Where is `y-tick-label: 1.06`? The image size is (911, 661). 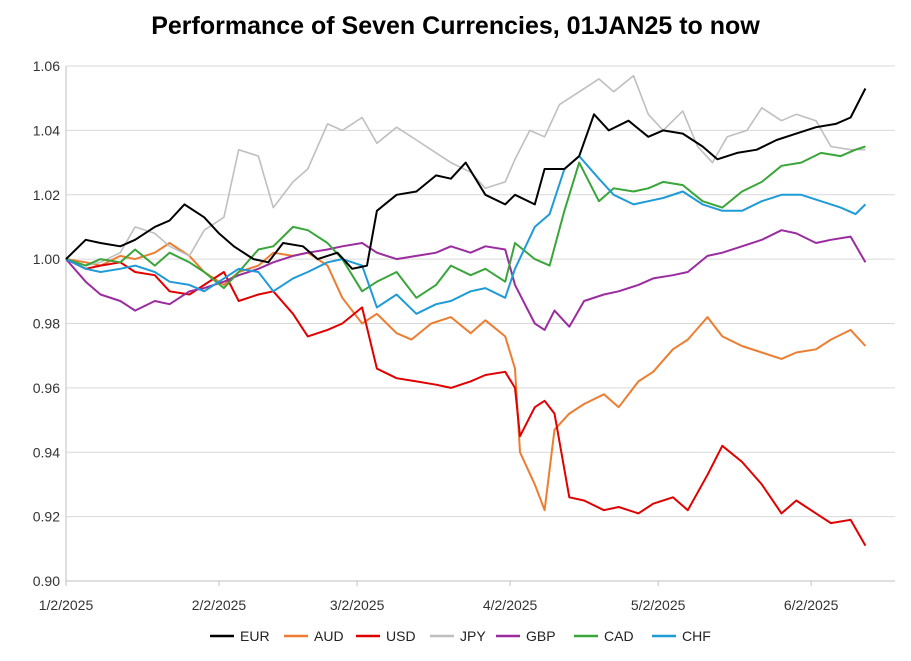
y-tick-label: 1.06 is located at coordinates (46, 66).